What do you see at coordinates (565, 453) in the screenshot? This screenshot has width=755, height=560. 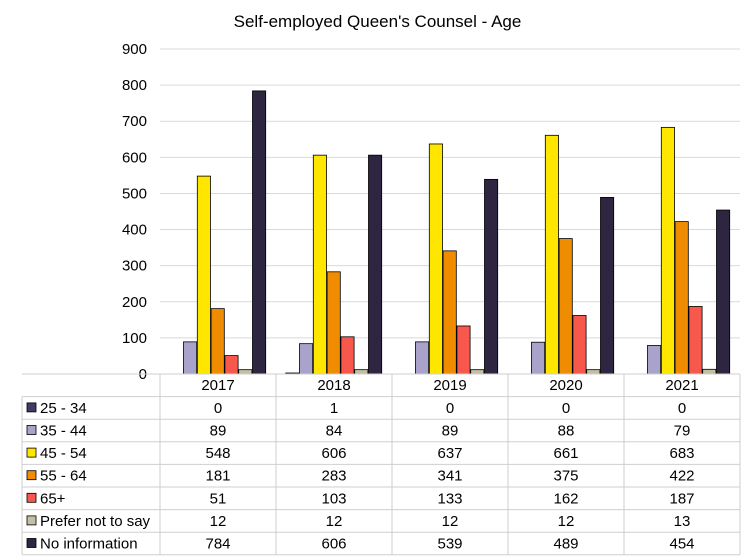 I see `table-value: 661` at bounding box center [565, 453].